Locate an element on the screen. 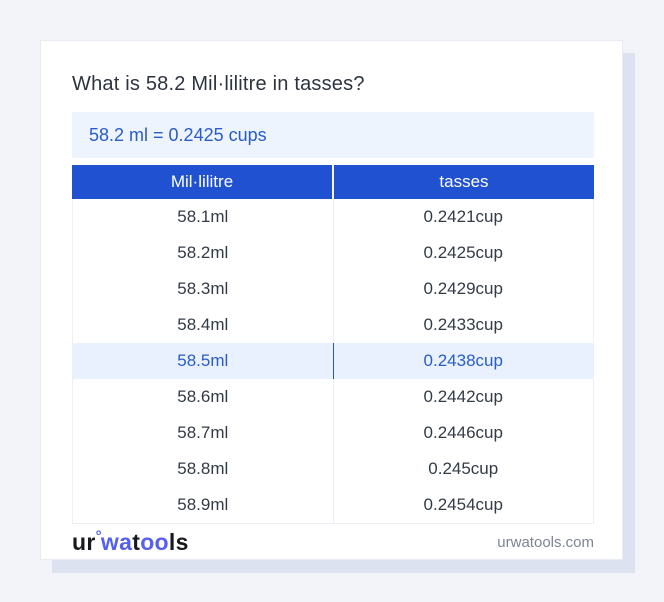  logo-part-oo: oo is located at coordinates (154, 542).